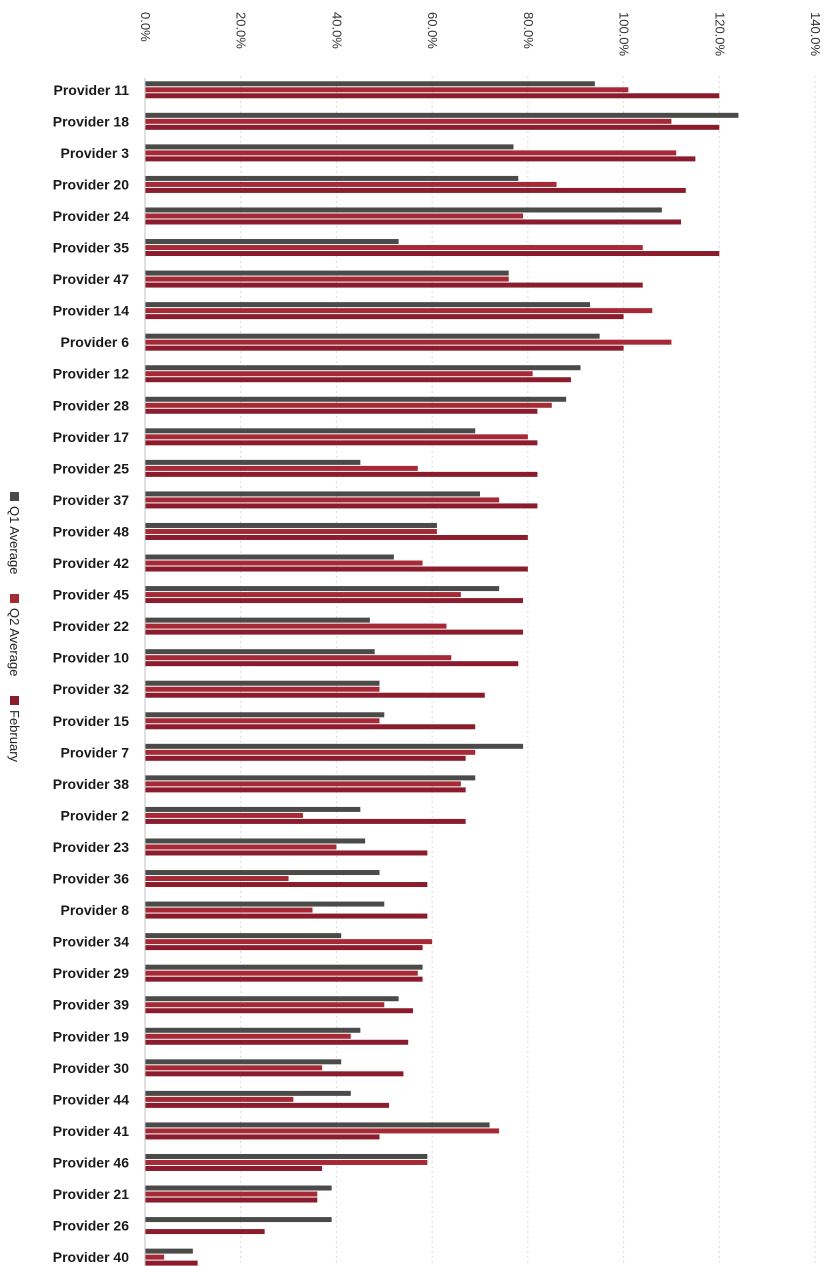 The height and width of the screenshot is (1266, 830). What do you see at coordinates (528, 30) in the screenshot?
I see `x-tick-label: 80.0%` at bounding box center [528, 30].